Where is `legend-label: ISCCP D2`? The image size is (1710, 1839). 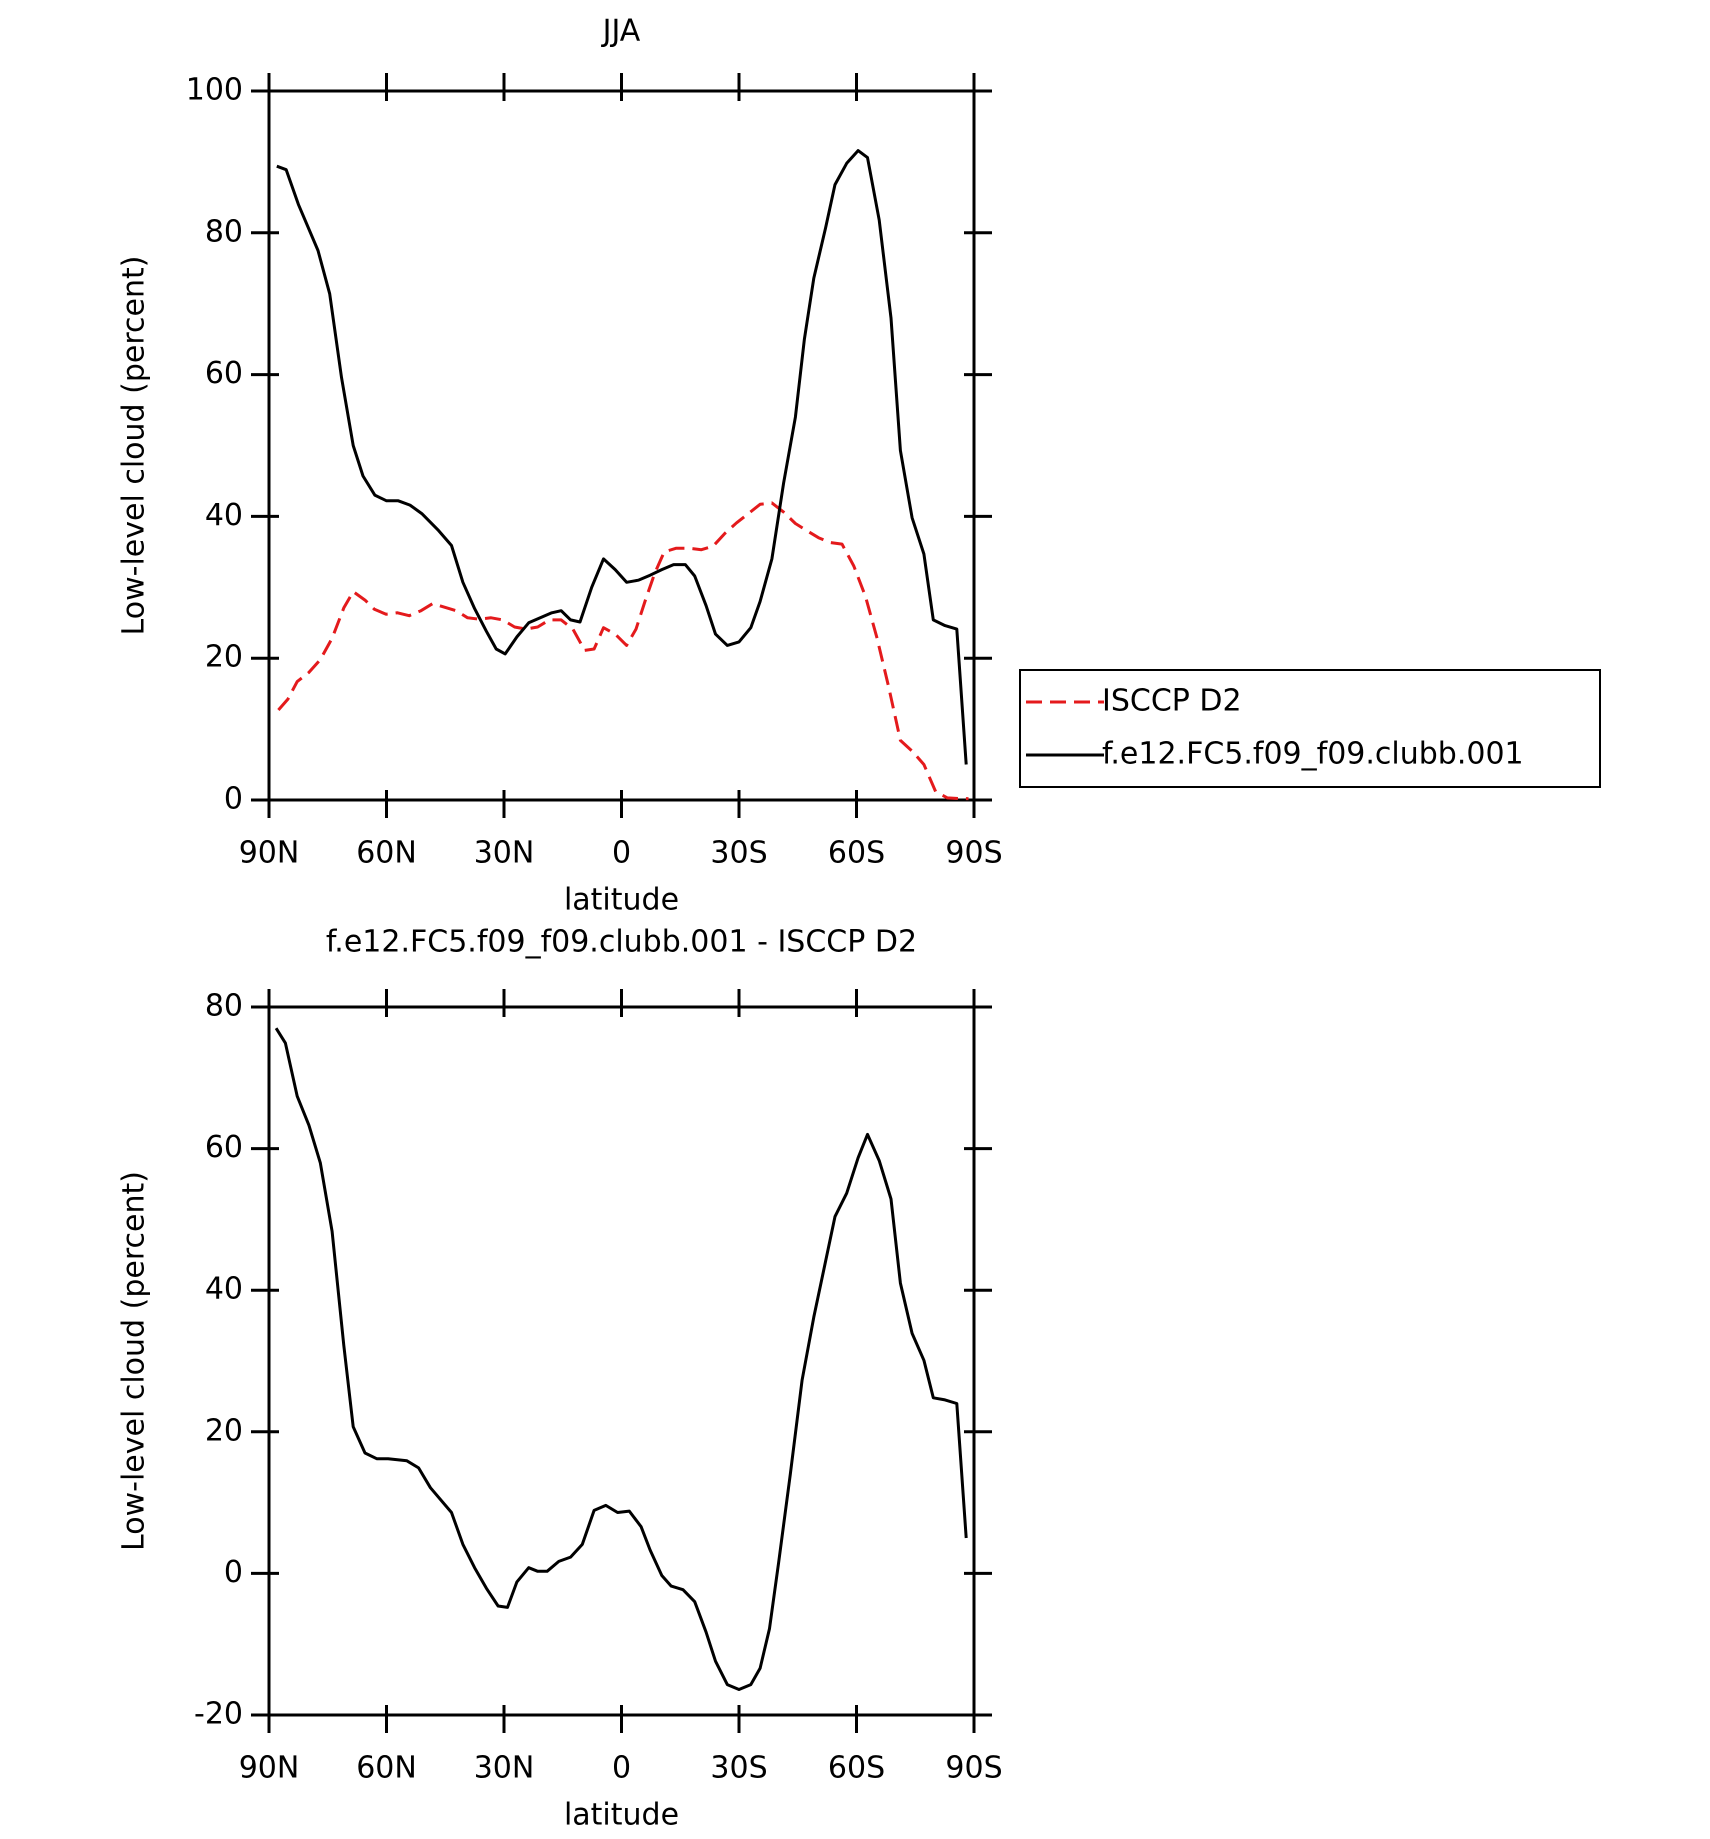
legend-label: ISCCP D2 is located at coordinates (1172, 701).